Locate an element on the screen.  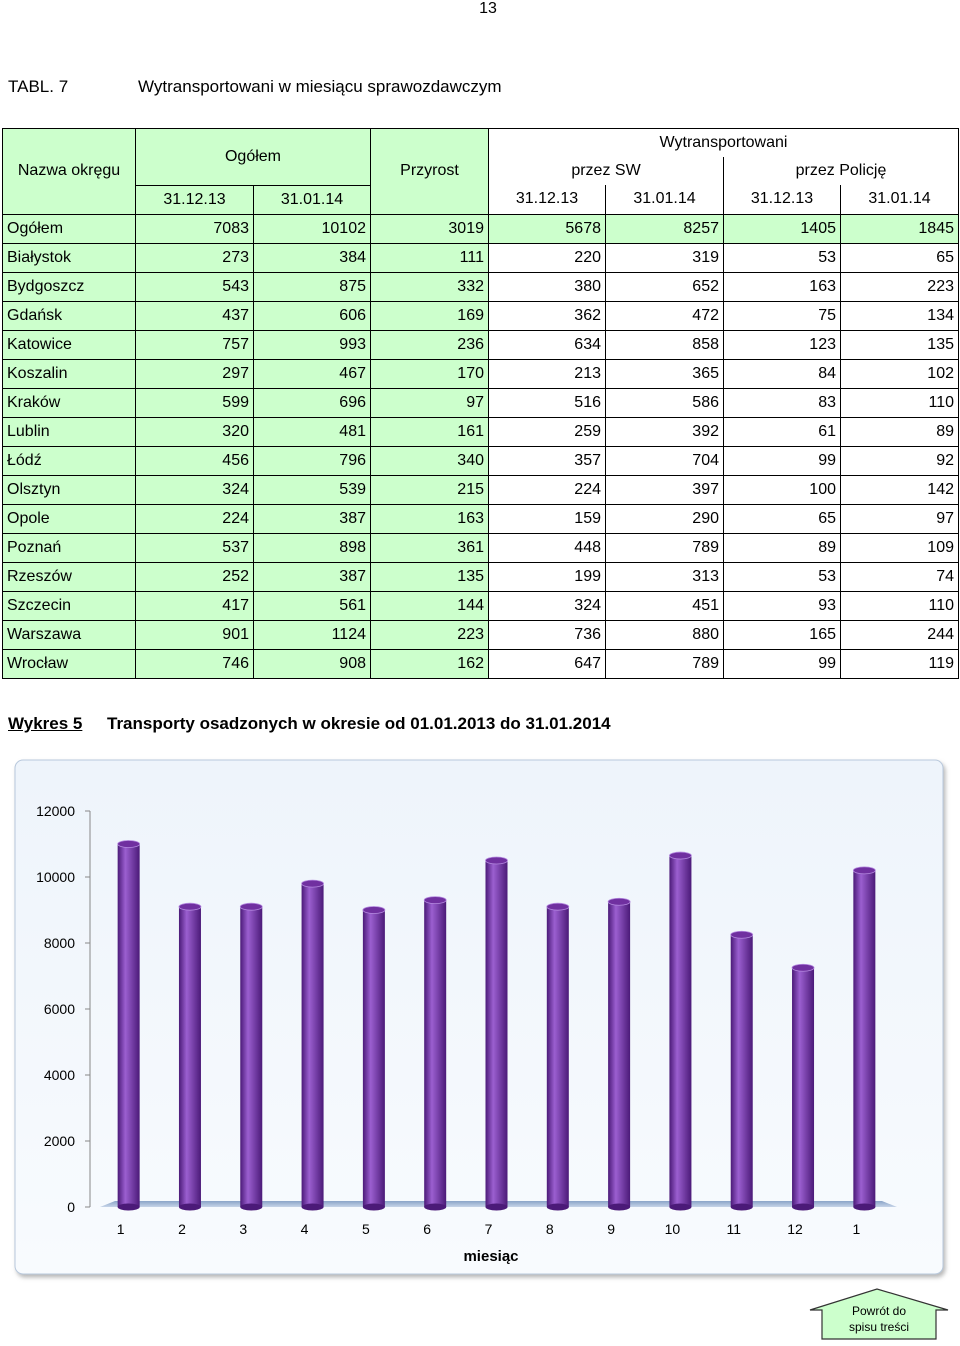
table-cell: 297 is located at coordinates (194, 373).